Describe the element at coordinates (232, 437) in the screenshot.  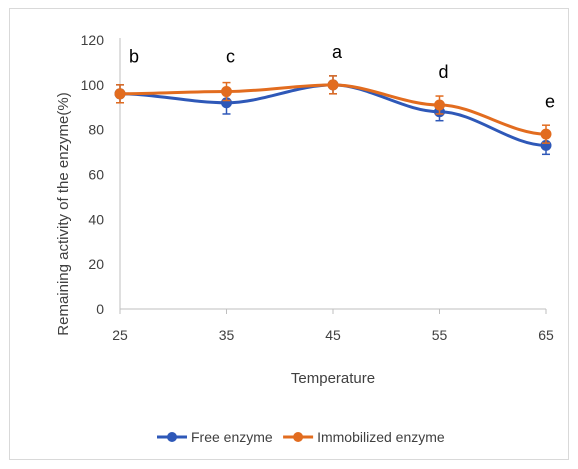
I see `legend-label: Free enzyme` at that location.